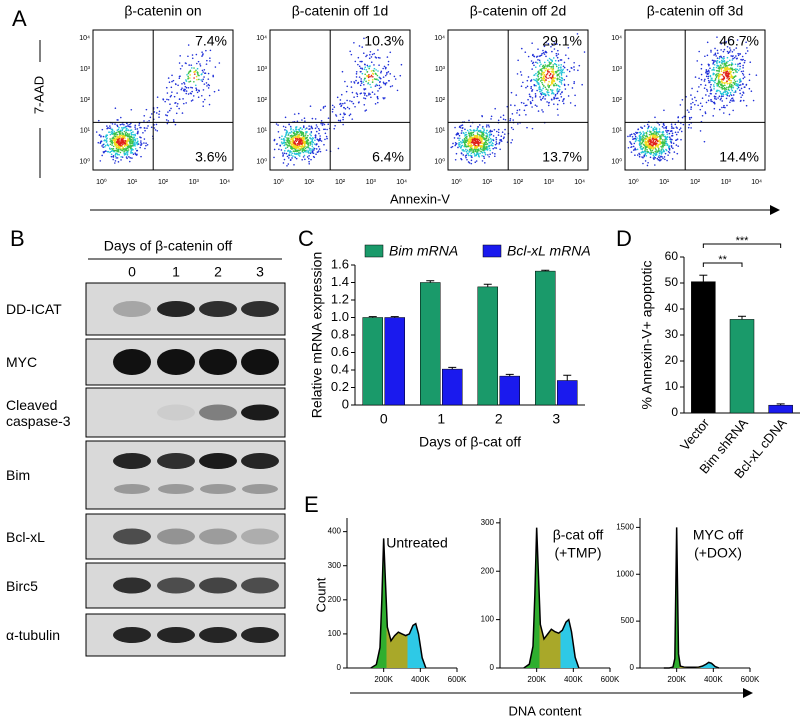 This screenshot has width=805, height=722. Describe the element at coordinates (262, 100) in the screenshot. I see `y-tick-label: 10²` at that location.